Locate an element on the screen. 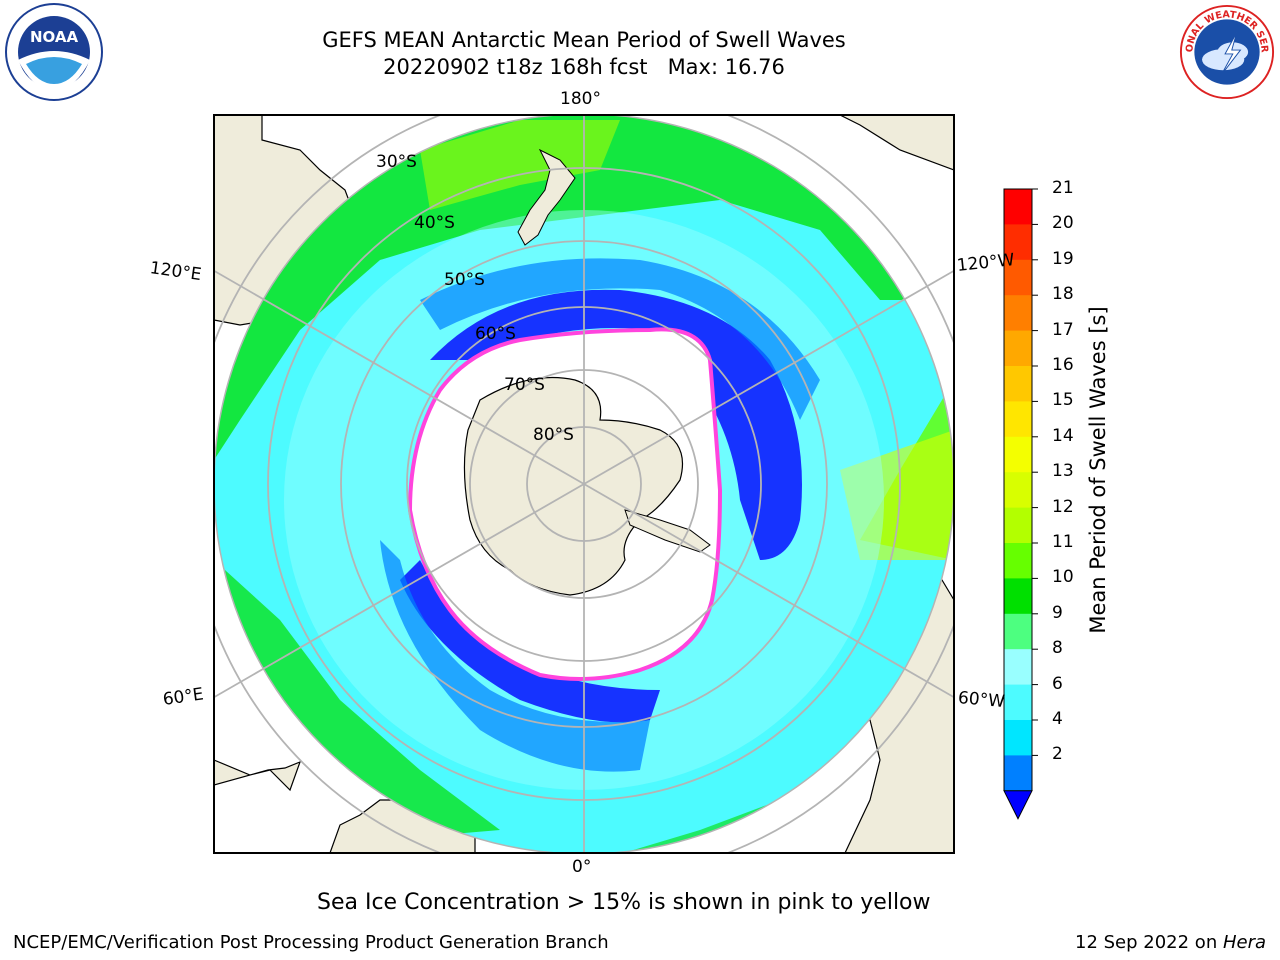 The width and height of the screenshot is (1280, 960). lat-label-30: 30°S is located at coordinates (396, 162).